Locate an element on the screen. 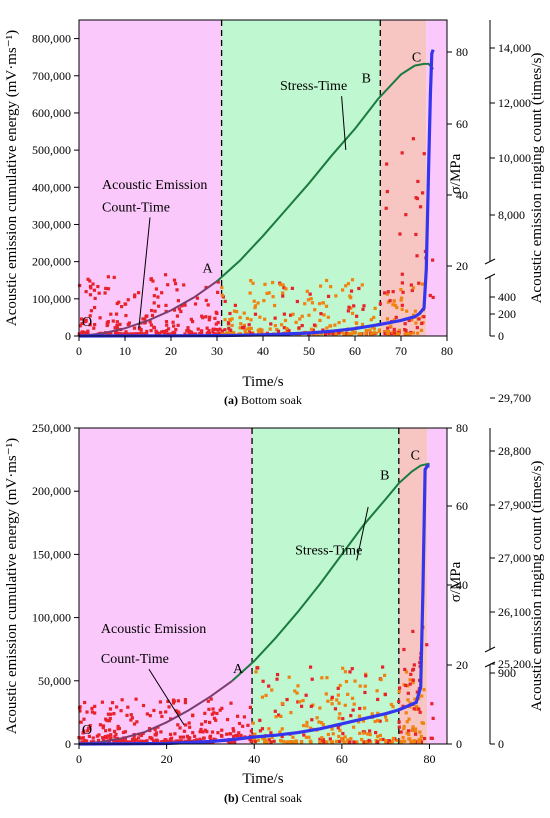  x-tick-label: 10 is located at coordinates (125, 351).